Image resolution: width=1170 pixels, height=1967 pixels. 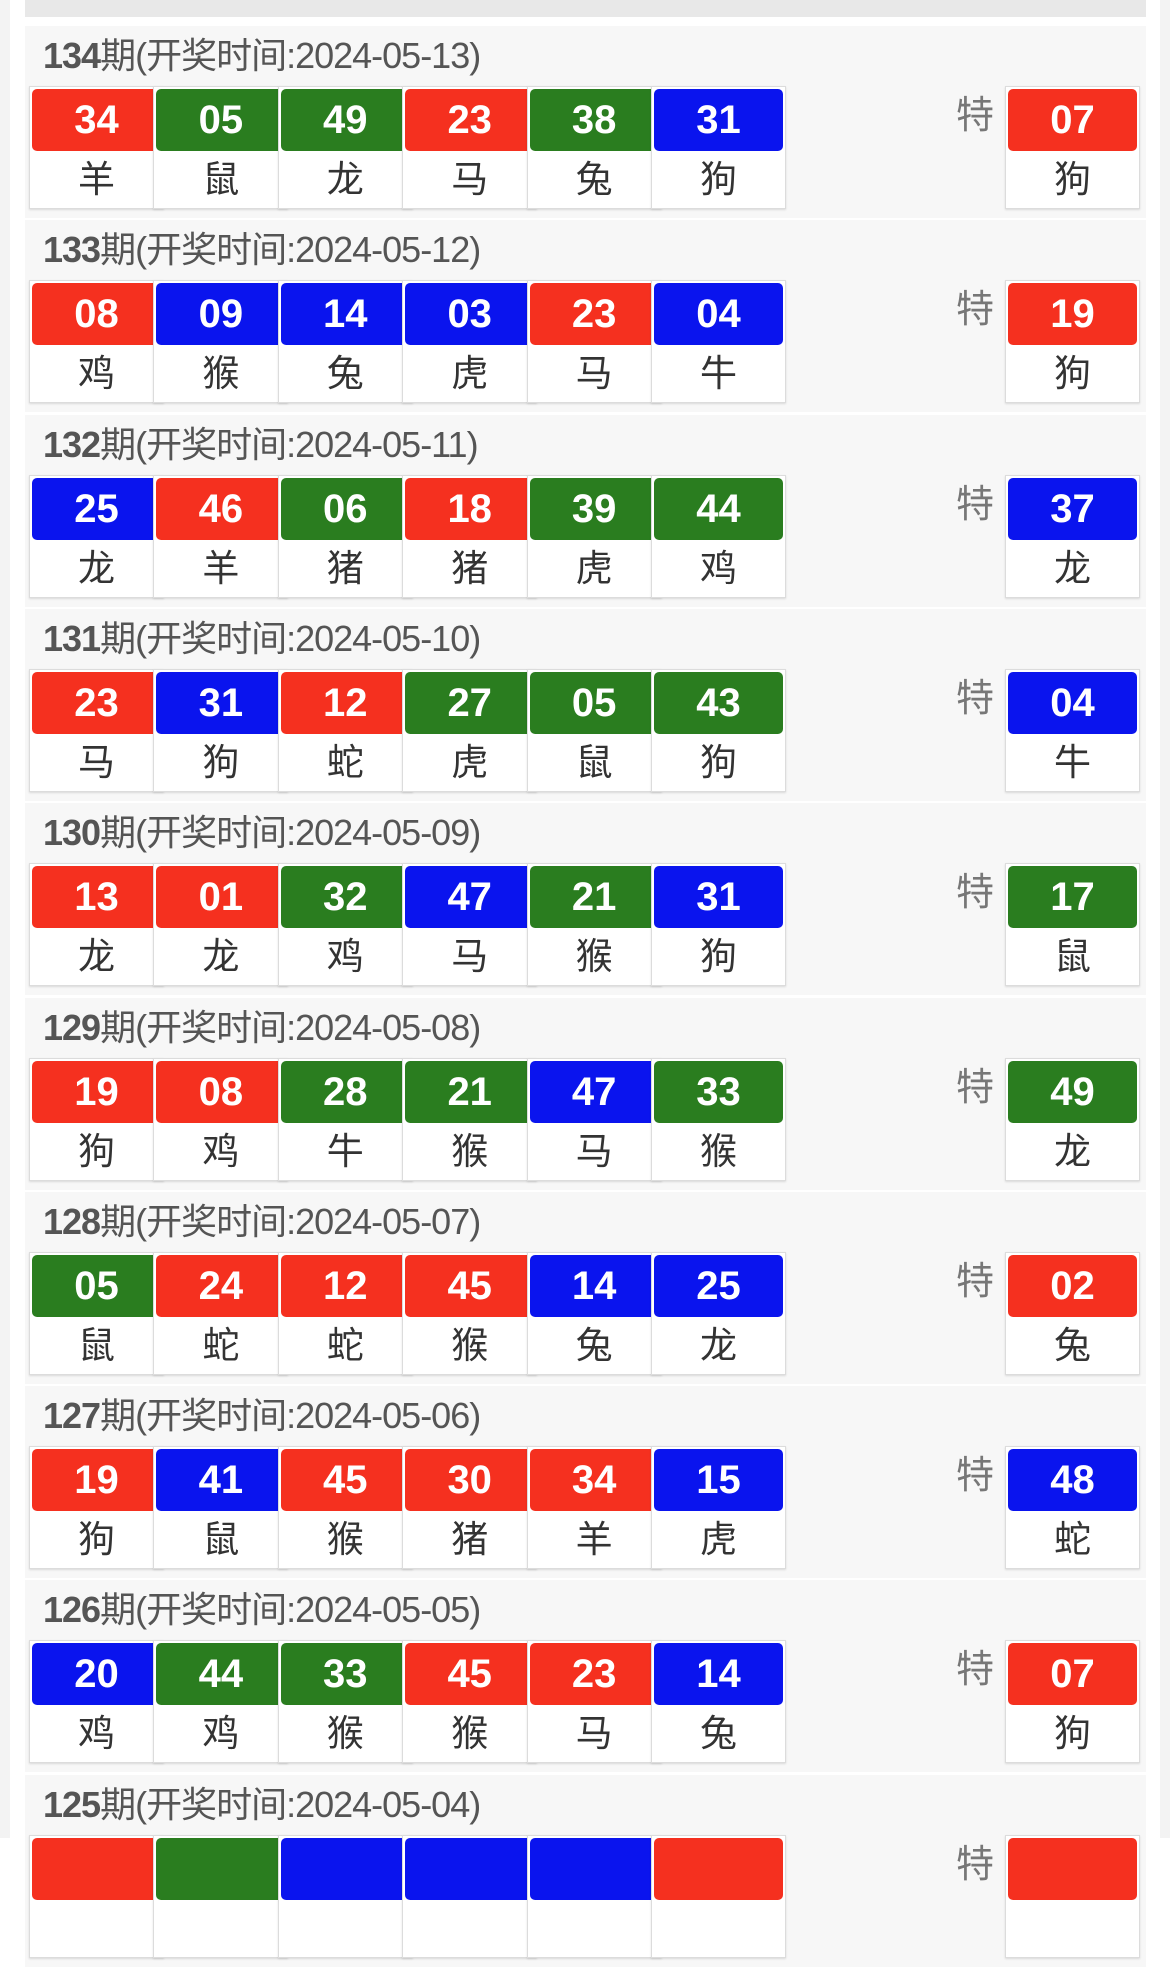 What do you see at coordinates (382, 55) in the screenshot?
I see `draw-date: 2024-05-13` at bounding box center [382, 55].